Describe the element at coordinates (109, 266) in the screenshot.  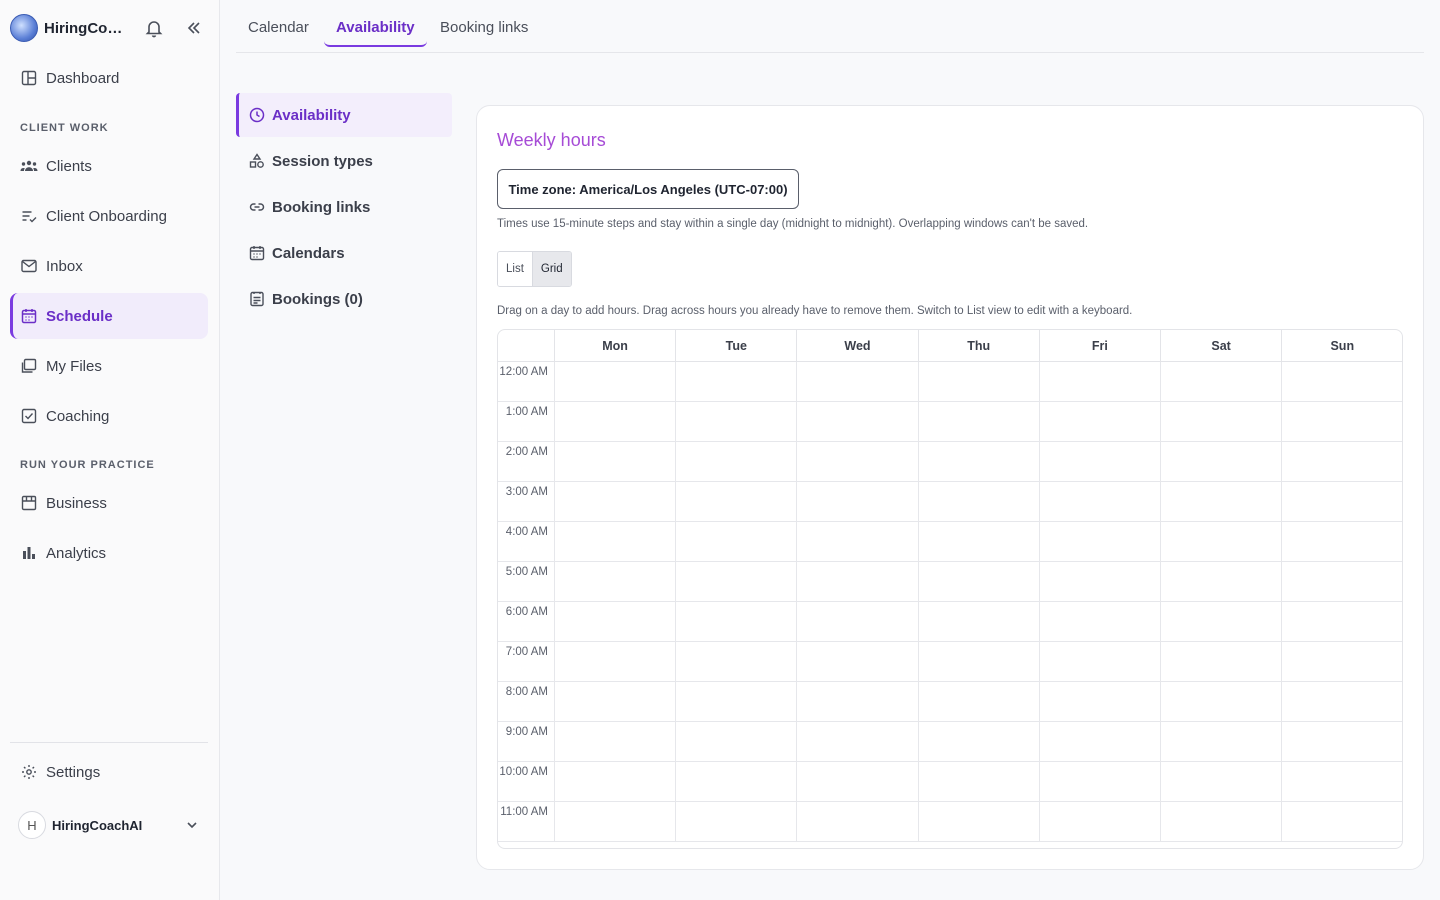
I see `sidebar-item-inbox: Inbox` at that location.